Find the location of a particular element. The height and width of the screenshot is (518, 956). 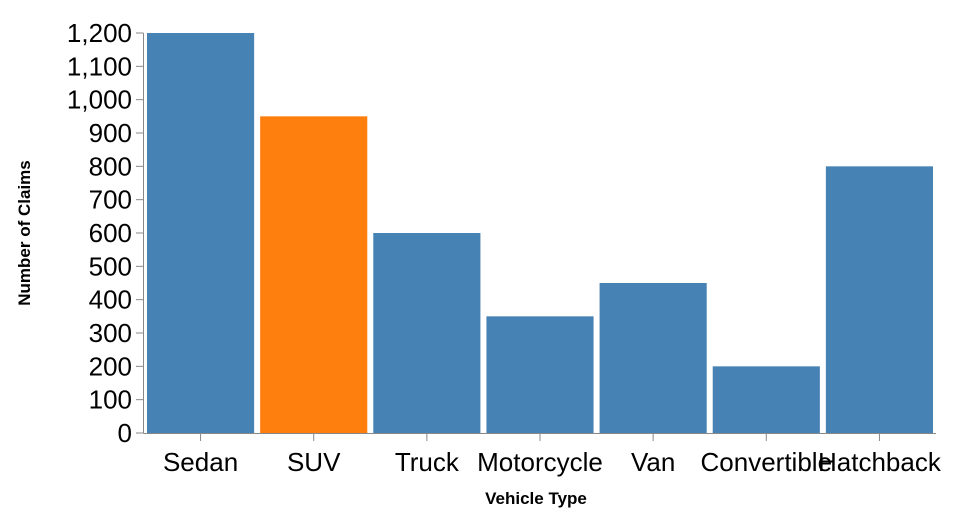

y-tick-label: 300 is located at coordinates (110, 333).